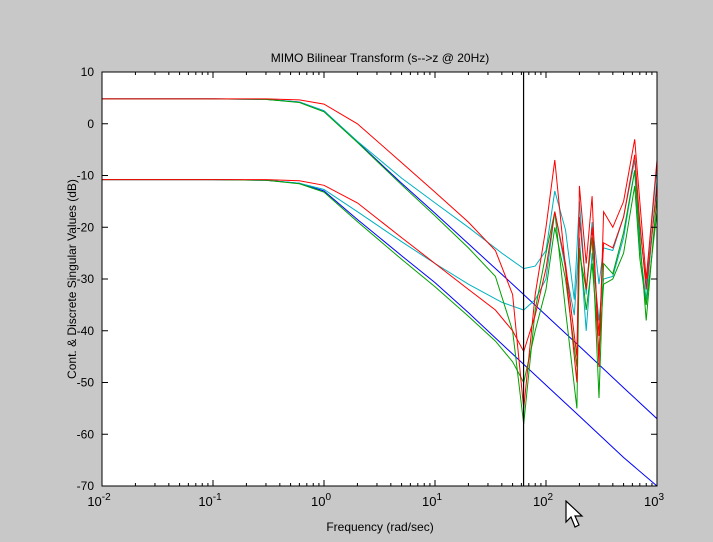 The width and height of the screenshot is (713, 542). What do you see at coordinates (210, 500) in the screenshot?
I see `x-tick-label: 10⁻¹` at bounding box center [210, 500].